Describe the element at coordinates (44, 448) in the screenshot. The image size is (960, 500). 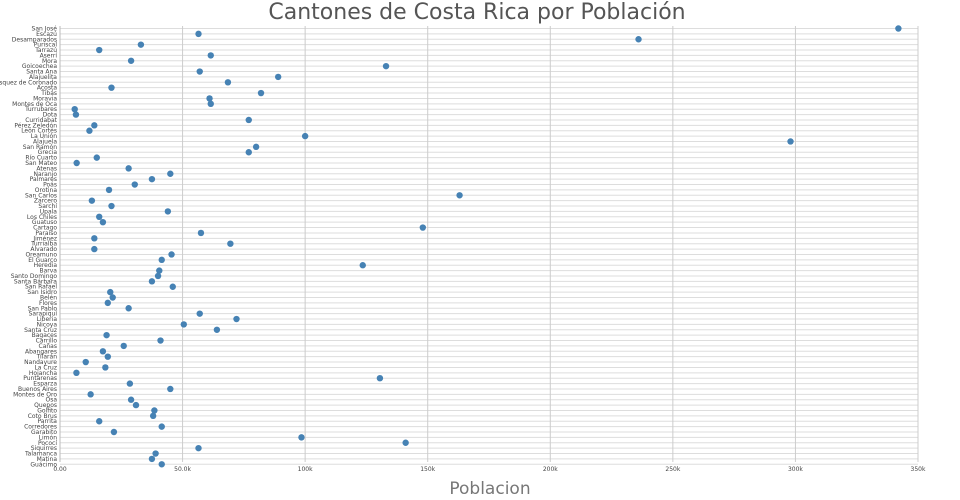
I see `y-tick-label: Siquirres` at that location.